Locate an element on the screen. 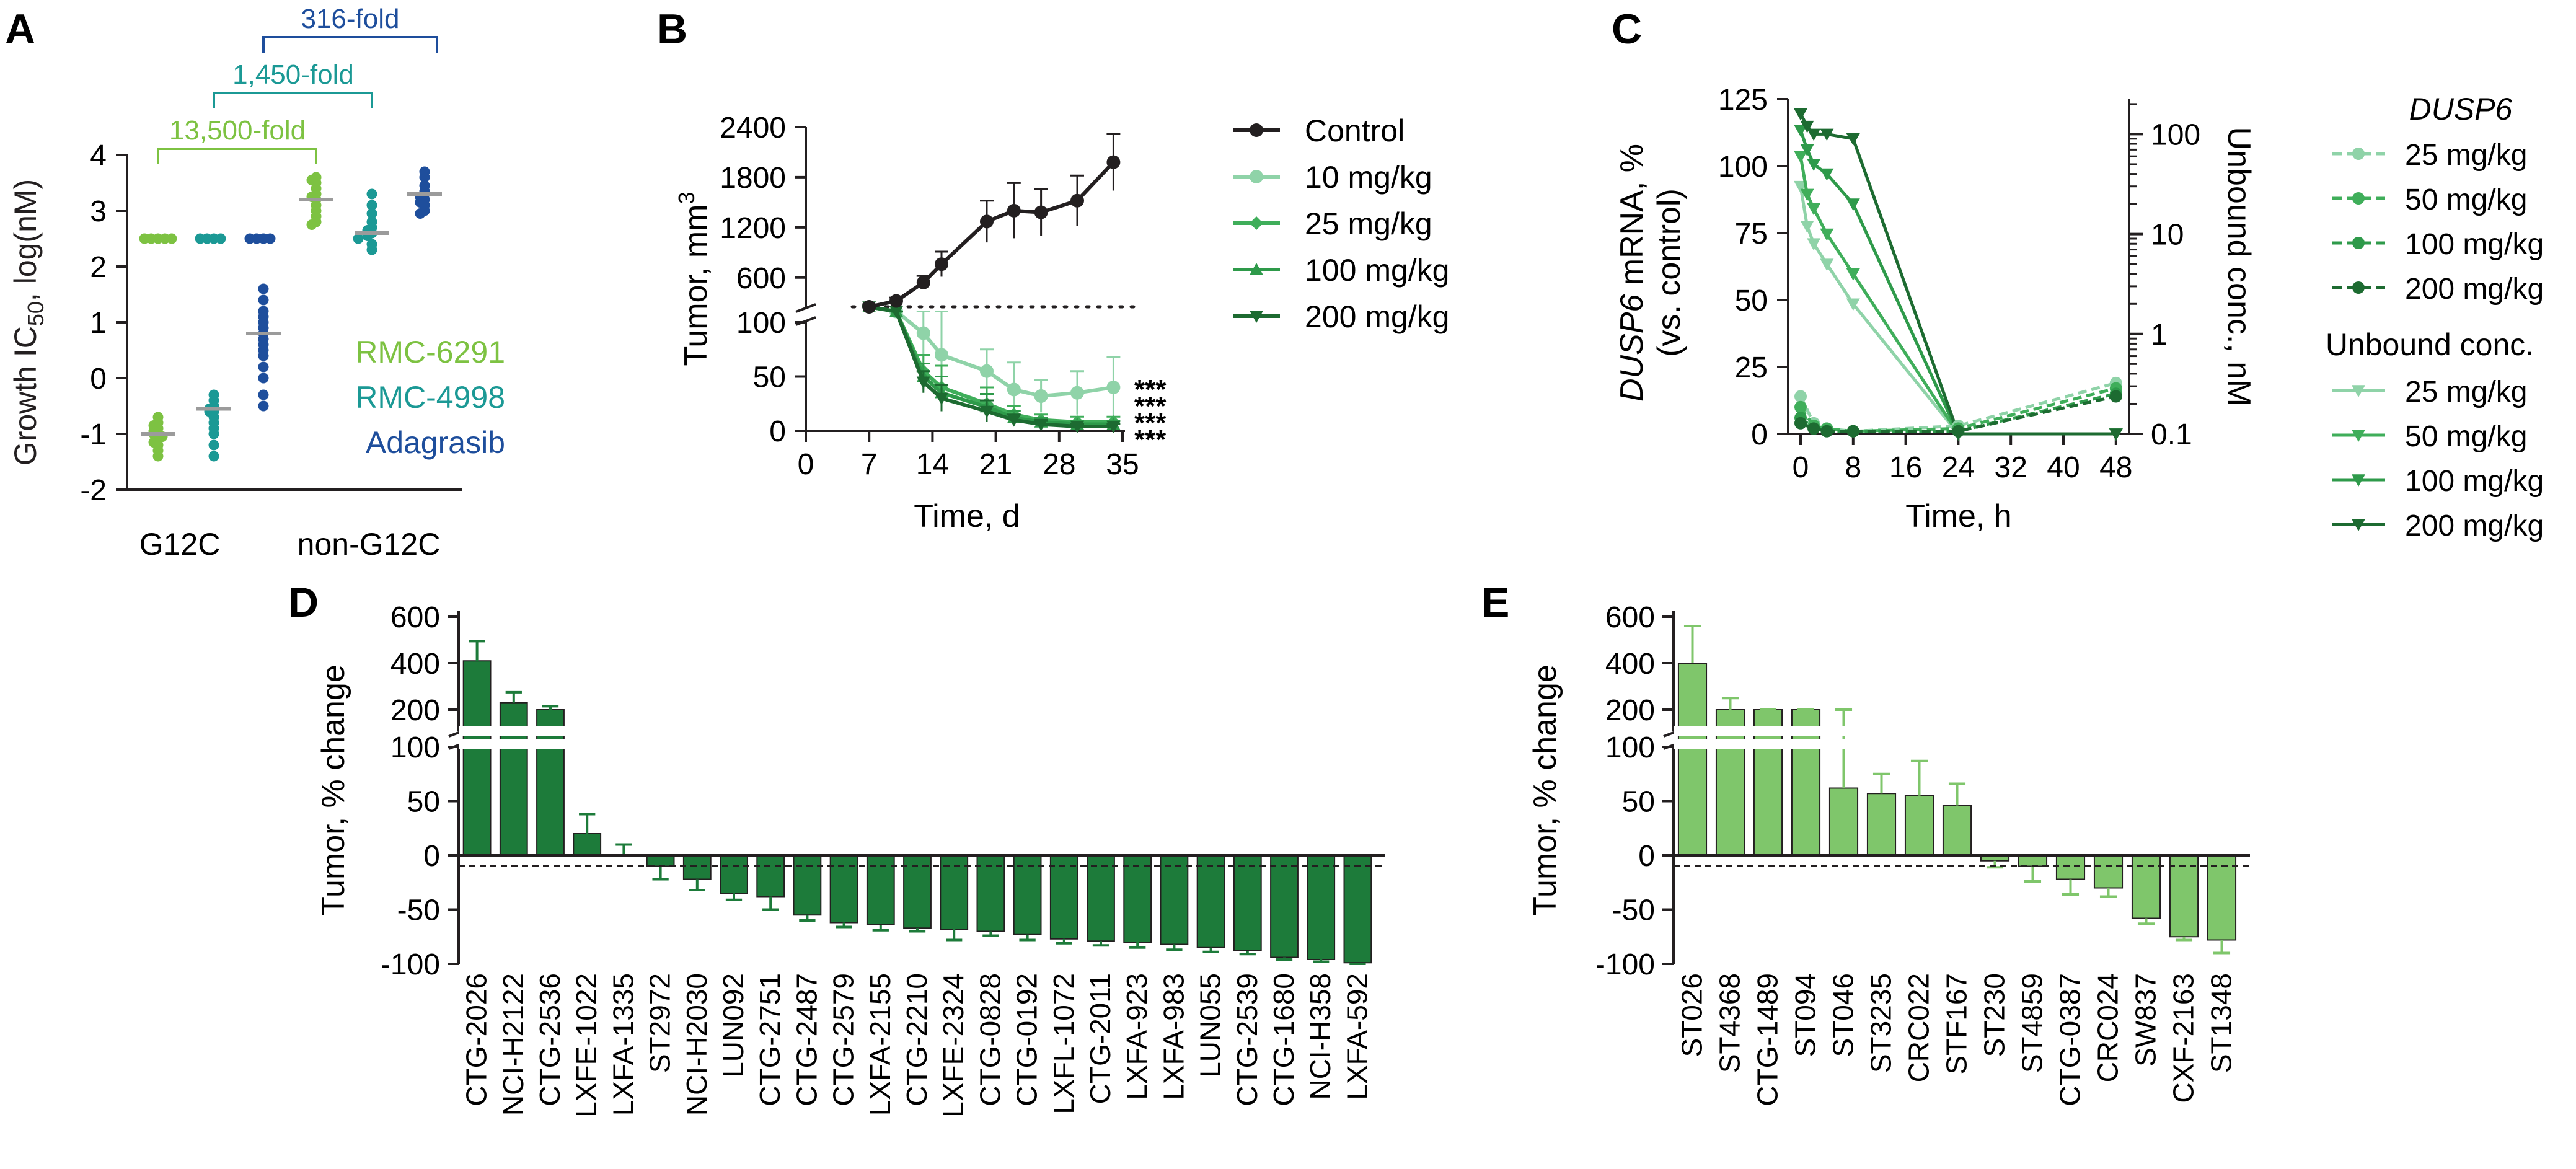  category-label: CRC022 is located at coordinates (1919, 1027).